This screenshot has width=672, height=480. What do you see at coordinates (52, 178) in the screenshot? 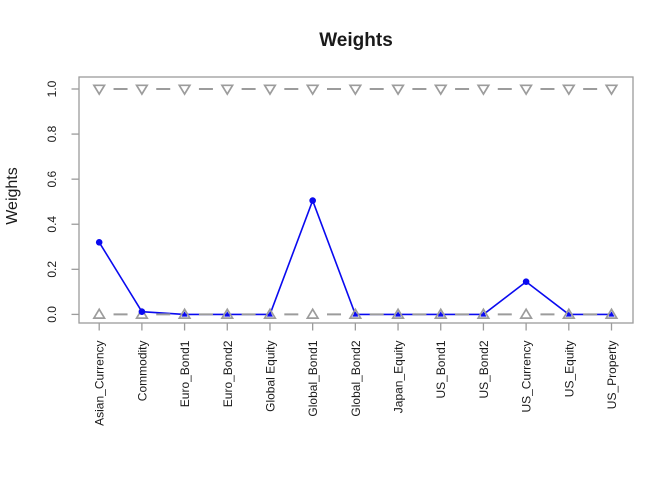
I see `y-tick-label: 0.6` at bounding box center [52, 178].